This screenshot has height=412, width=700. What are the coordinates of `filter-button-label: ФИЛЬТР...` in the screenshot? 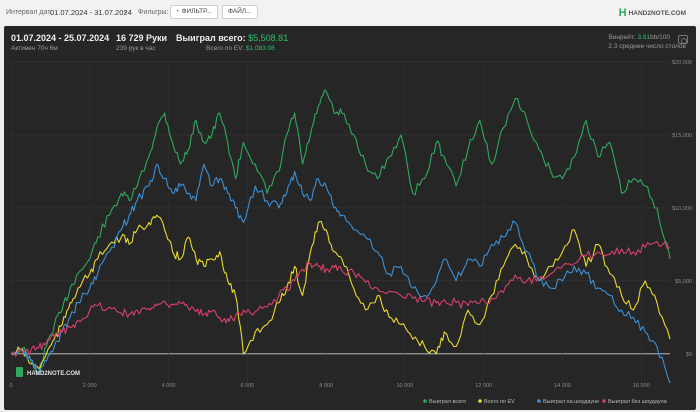 It's located at (196, 11).